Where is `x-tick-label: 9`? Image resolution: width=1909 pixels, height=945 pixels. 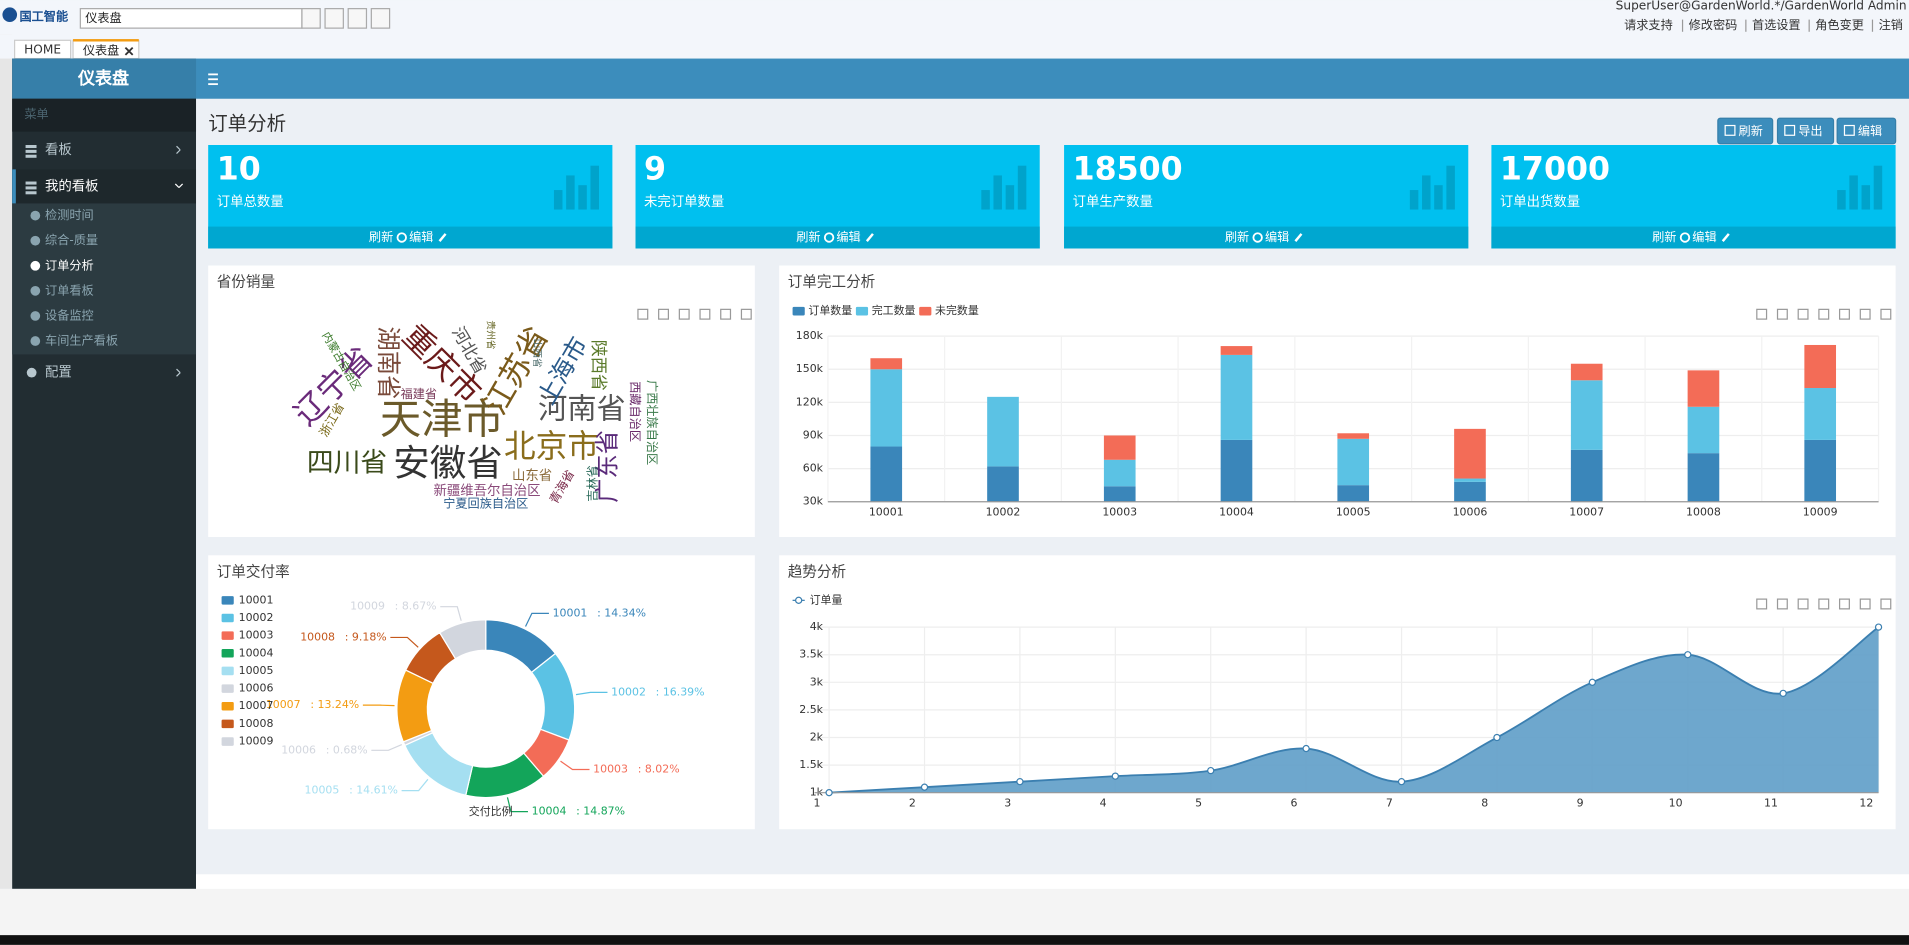 x-tick-label: 9 is located at coordinates (1580, 803).